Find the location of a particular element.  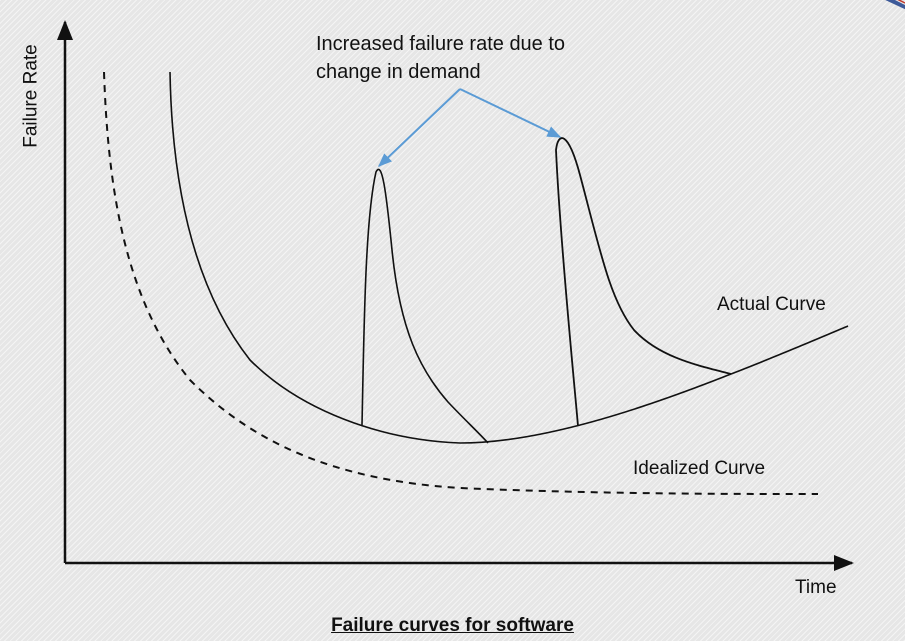

diagram-caption: Failure curves for software is located at coordinates (452, 625).